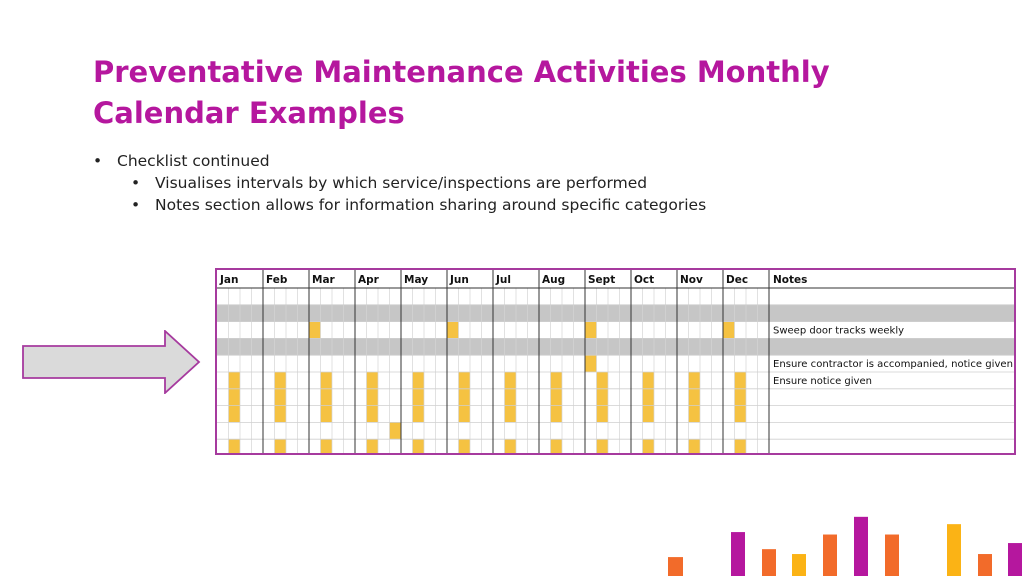 The width and height of the screenshot is (1024, 576). What do you see at coordinates (111, 362) in the screenshot?
I see `right-arrow-icon` at bounding box center [111, 362].